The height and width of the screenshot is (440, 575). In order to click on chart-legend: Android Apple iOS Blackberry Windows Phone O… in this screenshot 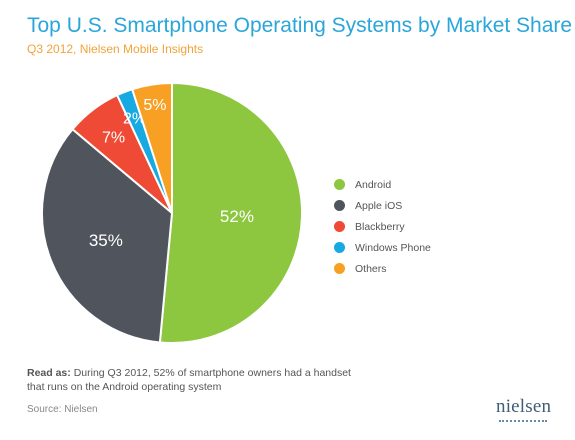, I will do `click(382, 226)`.